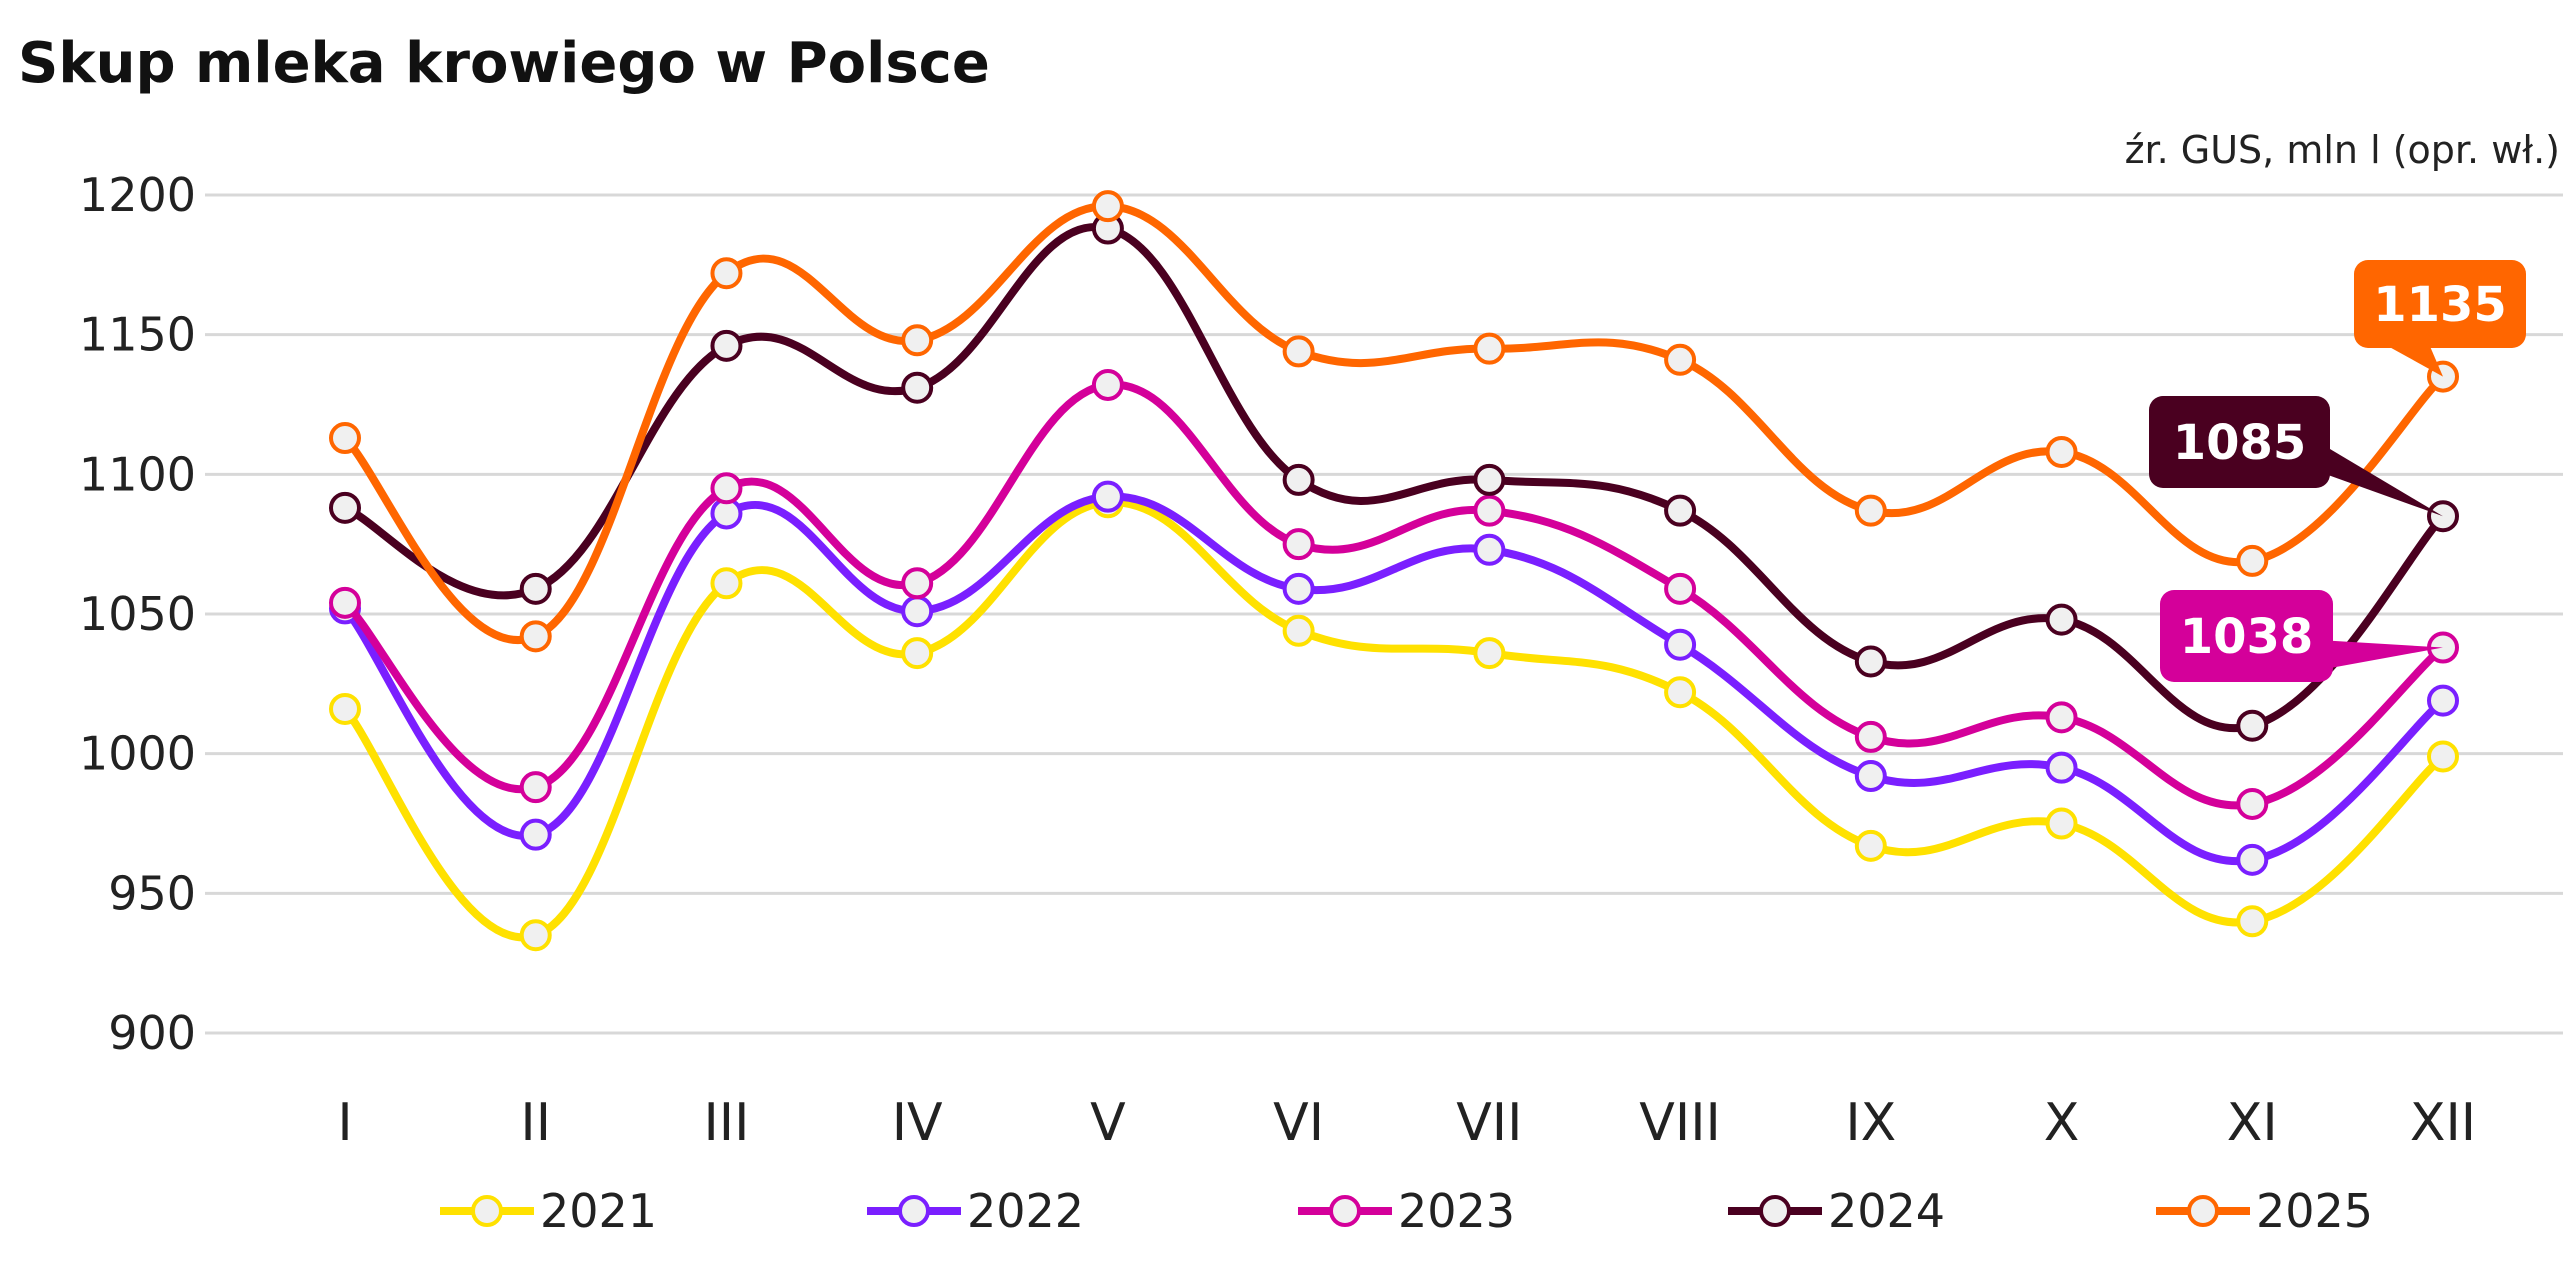  Describe the element at coordinates (1456, 1211) in the screenshot. I see `legend-label: 2023` at that location.